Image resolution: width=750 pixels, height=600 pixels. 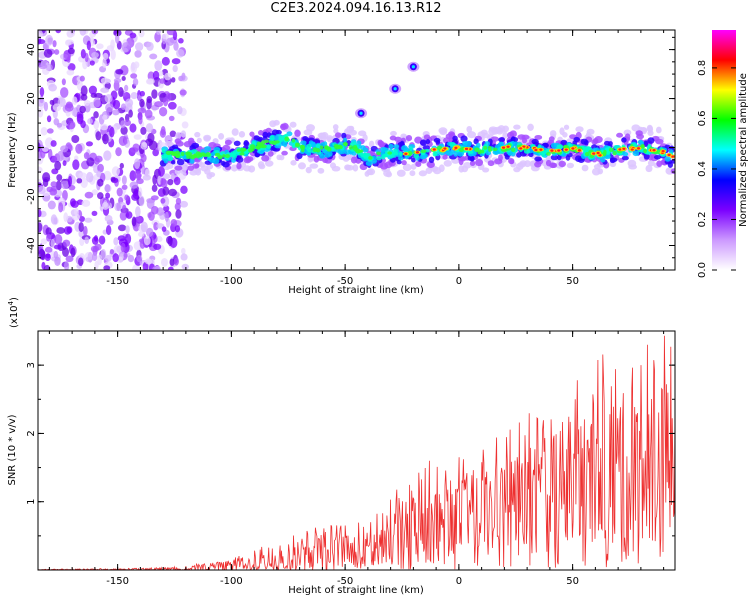 I want to click on spectrogram-x-tick-label: -50, so click(x=345, y=281).